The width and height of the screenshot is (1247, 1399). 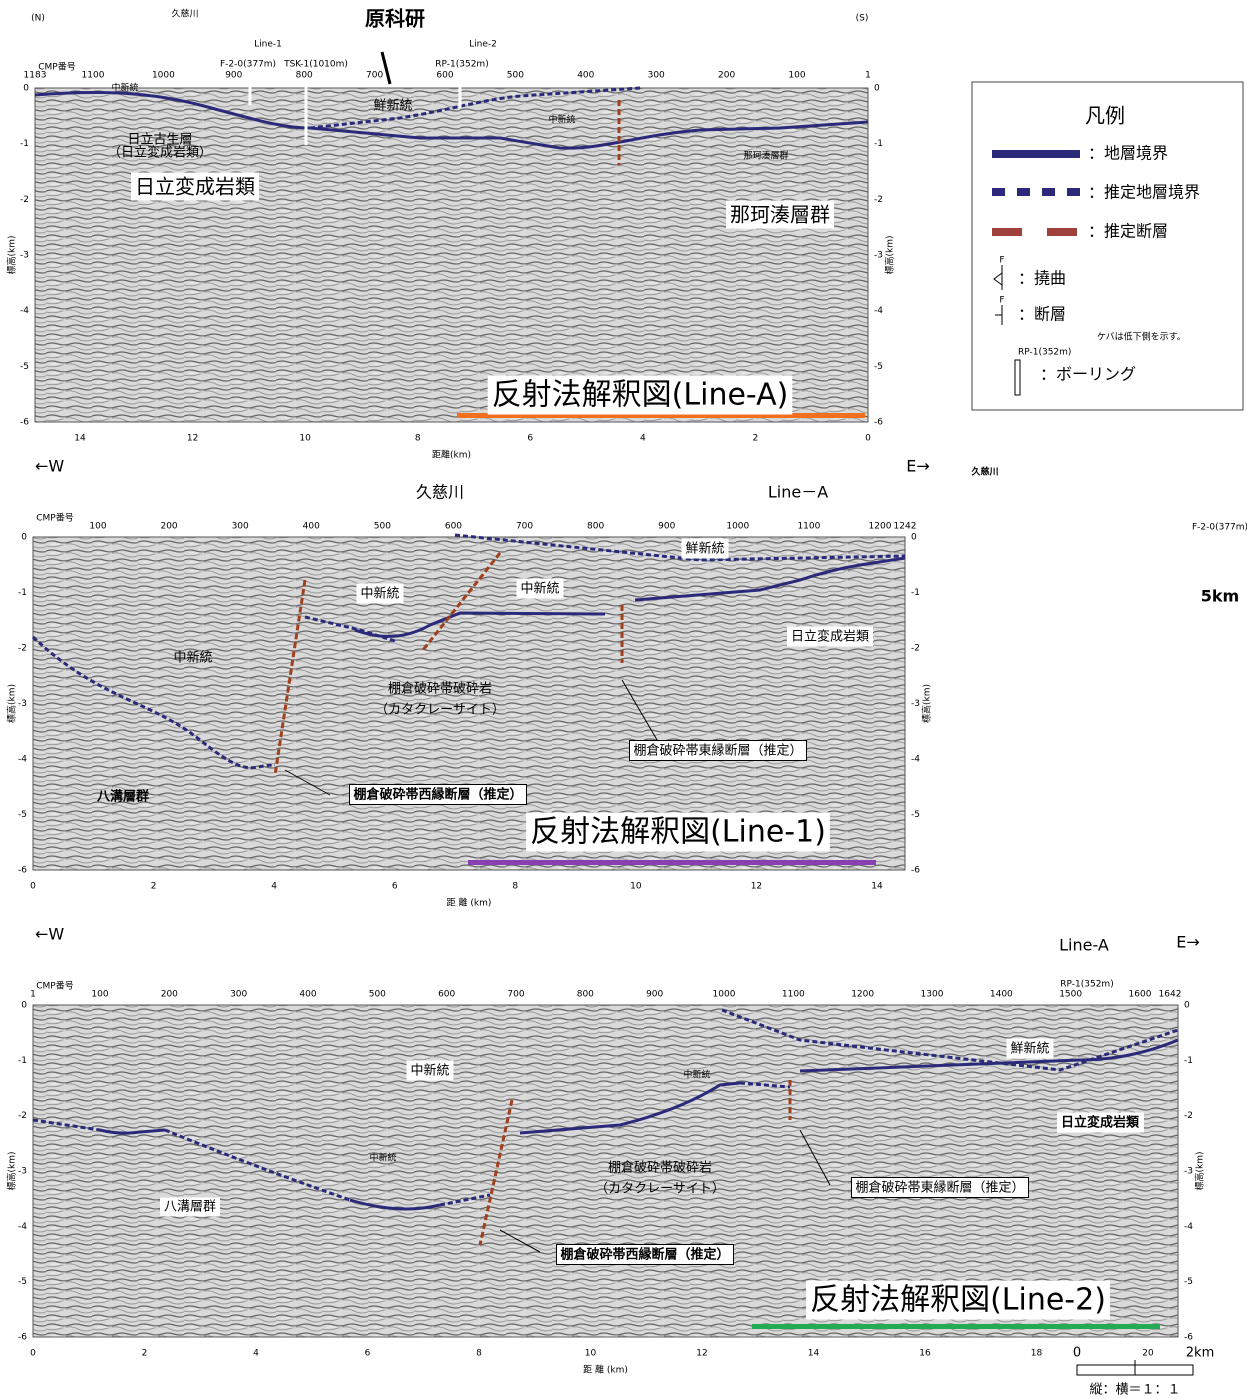 What do you see at coordinates (440, 689) in the screenshot?
I see `label: 棚倉破砕帯破砕岩` at bounding box center [440, 689].